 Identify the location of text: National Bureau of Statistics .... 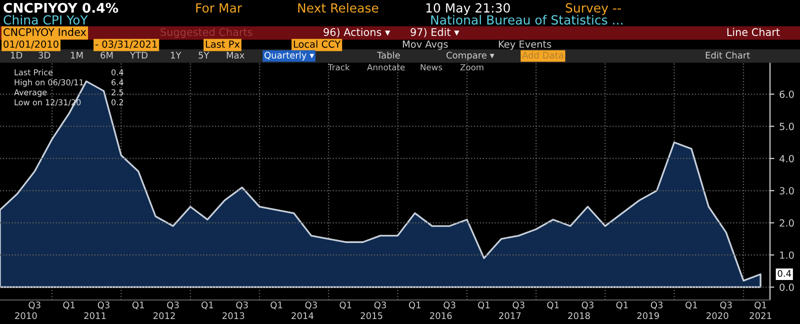
(526, 19).